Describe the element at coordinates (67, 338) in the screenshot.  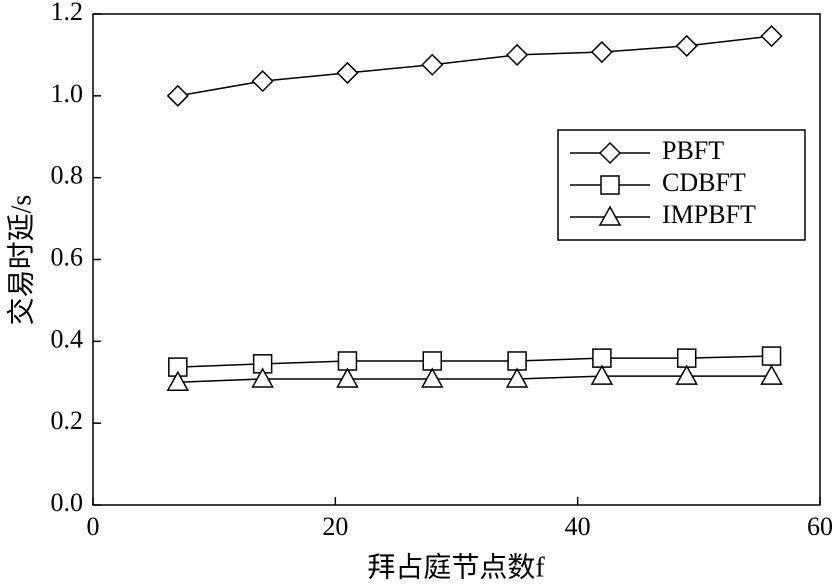
I see `y-tick-label: 0.4` at that location.